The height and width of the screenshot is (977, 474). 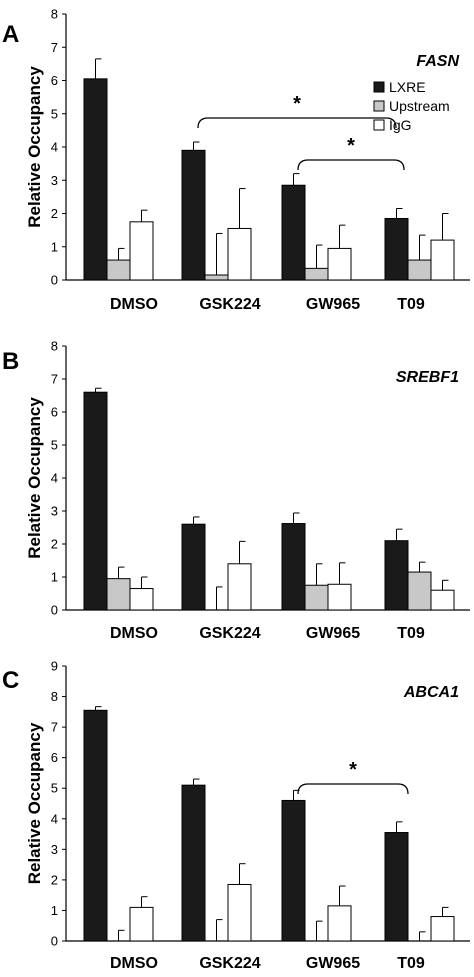 What do you see at coordinates (407, 87) in the screenshot?
I see `legend-label-lxre: LXRE` at bounding box center [407, 87].